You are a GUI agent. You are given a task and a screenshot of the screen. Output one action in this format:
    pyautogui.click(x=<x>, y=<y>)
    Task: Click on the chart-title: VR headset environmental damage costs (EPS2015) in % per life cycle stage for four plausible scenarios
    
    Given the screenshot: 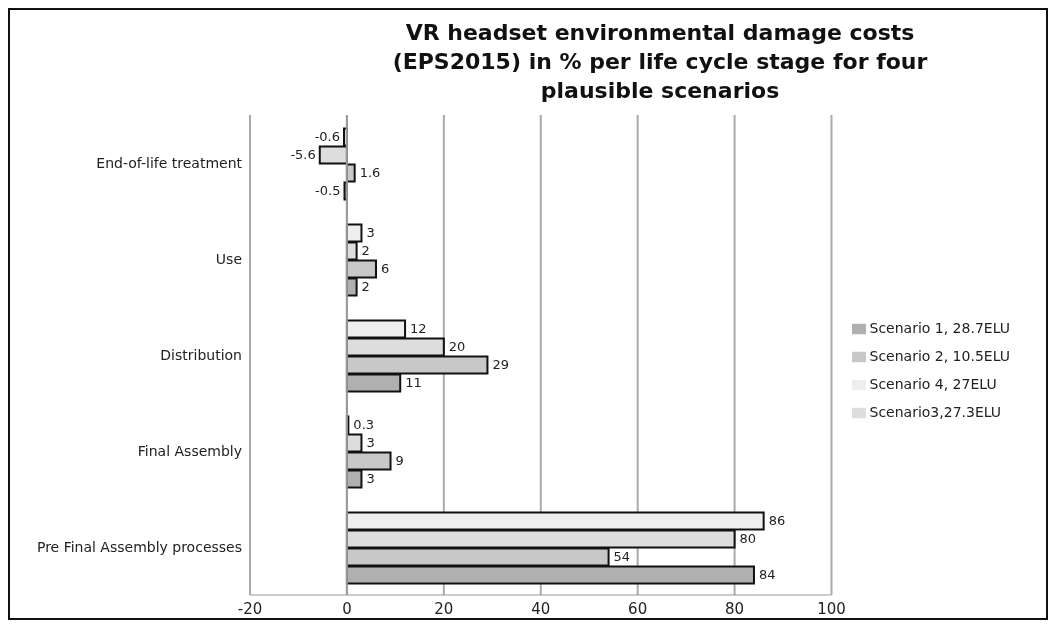 What is the action you would take?
    pyautogui.click(x=660, y=62)
    